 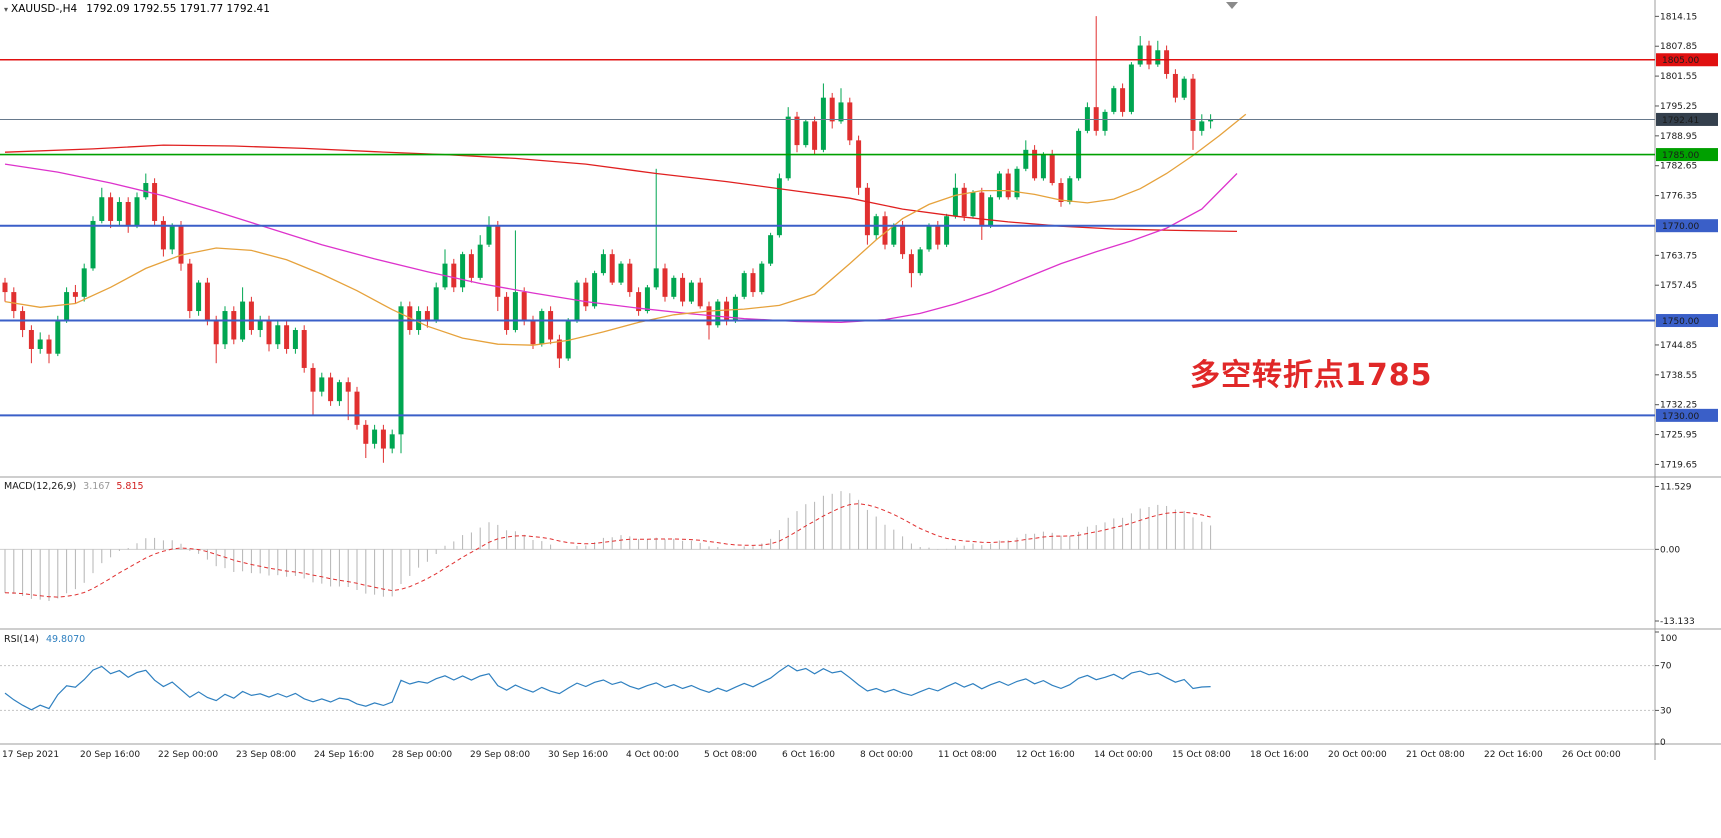 I want to click on price-tick-label: 1795.25, so click(x=1678, y=107).